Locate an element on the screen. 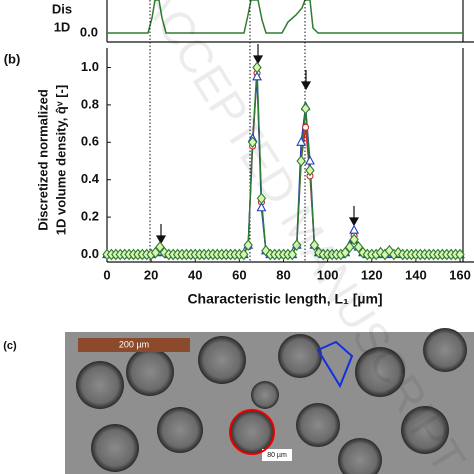 The height and width of the screenshot is (474, 474). panel-a: Dis 1D 0.0 is located at coordinates (263, 21).